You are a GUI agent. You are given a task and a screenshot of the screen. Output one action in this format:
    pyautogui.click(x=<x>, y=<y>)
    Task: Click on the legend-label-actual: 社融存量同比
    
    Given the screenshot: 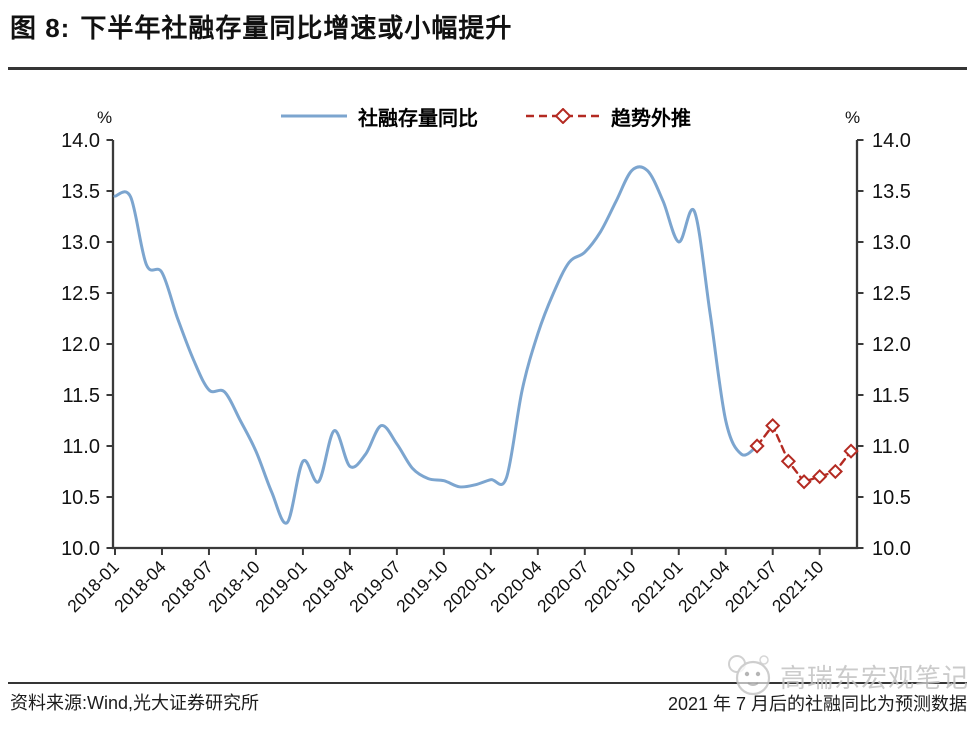 What is the action you would take?
    pyautogui.click(x=418, y=118)
    